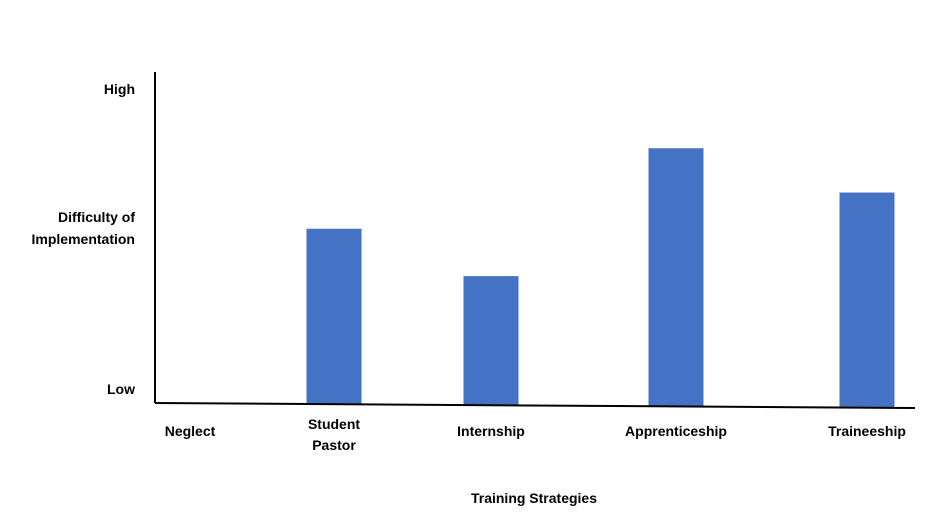  I want to click on x-tick-neglect: Neglect, so click(190, 431).